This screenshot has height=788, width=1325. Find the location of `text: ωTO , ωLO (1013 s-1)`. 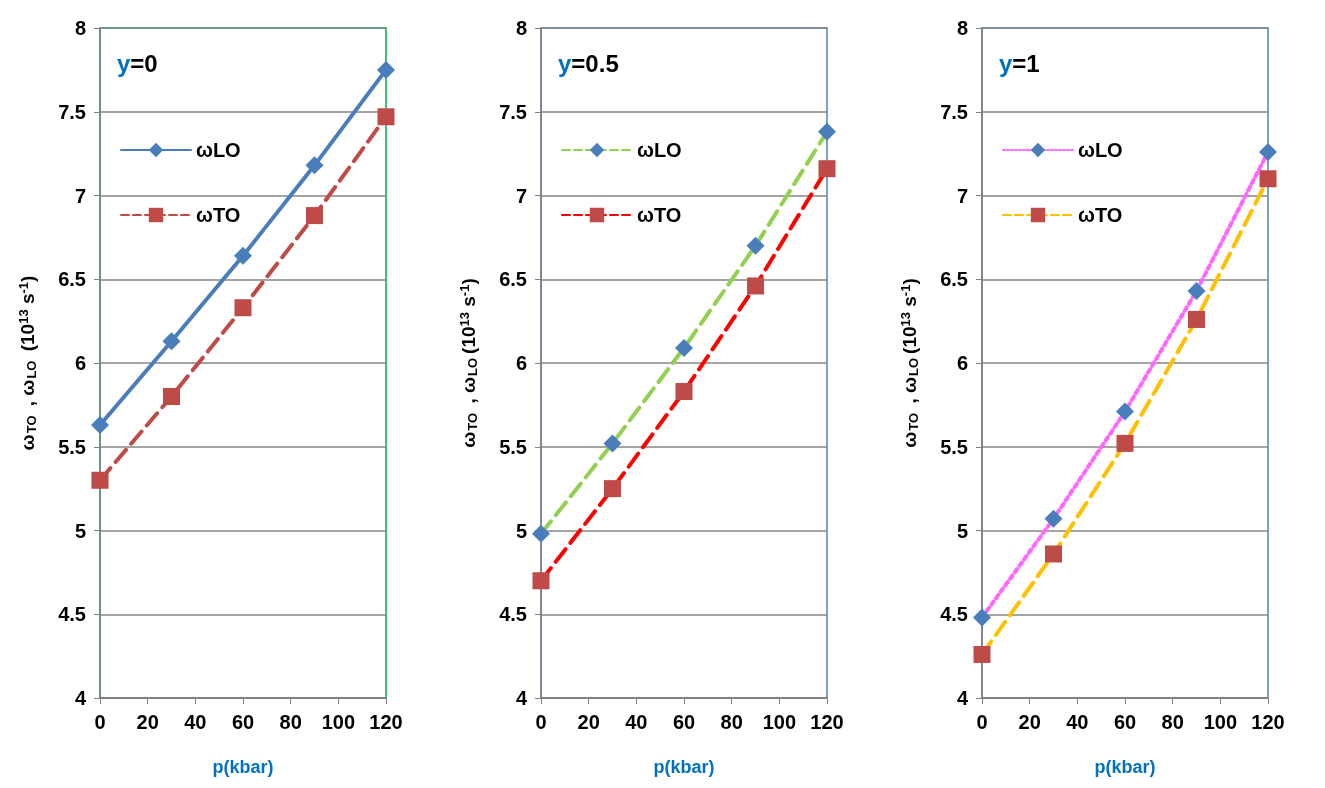

text: ωTO , ωLO (1013 s-1) is located at coordinates (27, 363).